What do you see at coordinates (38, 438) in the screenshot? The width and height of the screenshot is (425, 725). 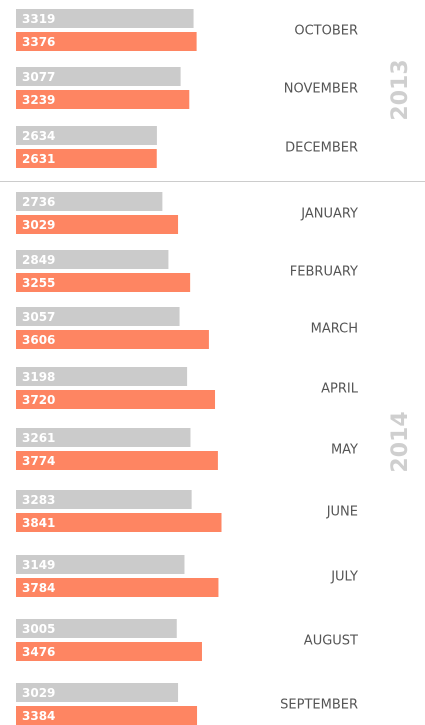 I see `value-label: 3261` at bounding box center [38, 438].